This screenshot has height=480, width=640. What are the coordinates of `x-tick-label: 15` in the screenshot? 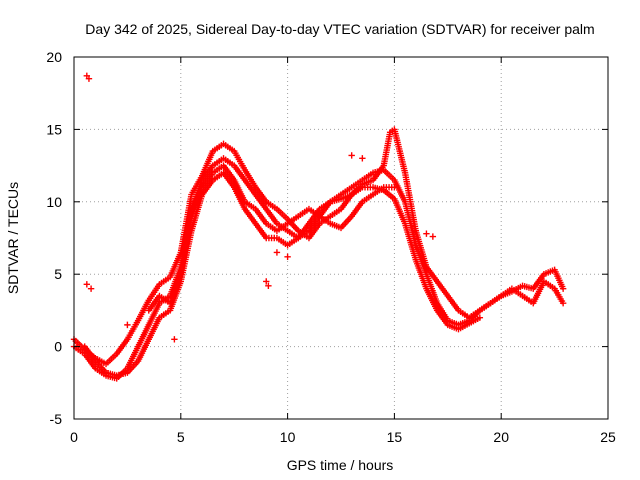 It's located at (395, 437).